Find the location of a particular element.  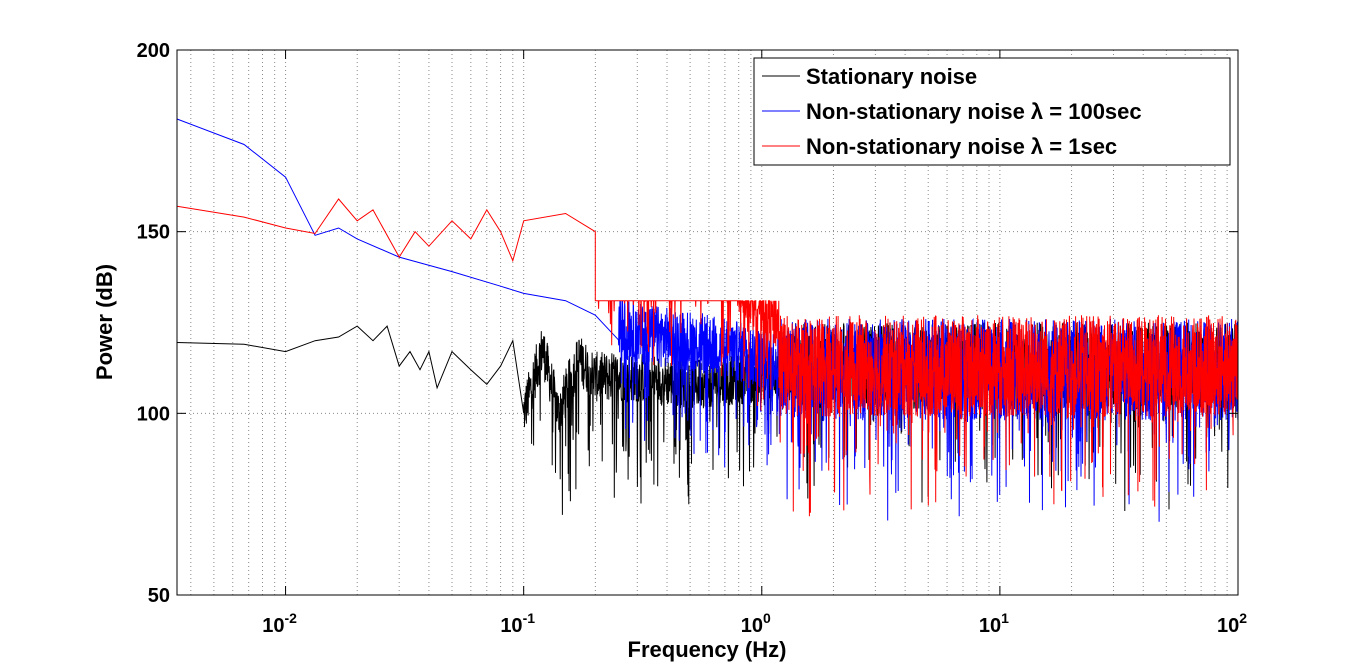

y-axis-title: Power (dB) is located at coordinates (104, 322).